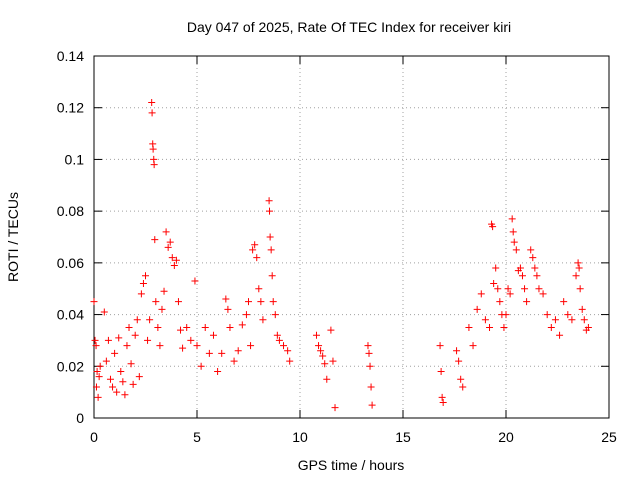 The height and width of the screenshot is (480, 640). Describe the element at coordinates (353, 437) in the screenshot. I see `x-tick-labels: 0 5 10 15 20 25` at that location.